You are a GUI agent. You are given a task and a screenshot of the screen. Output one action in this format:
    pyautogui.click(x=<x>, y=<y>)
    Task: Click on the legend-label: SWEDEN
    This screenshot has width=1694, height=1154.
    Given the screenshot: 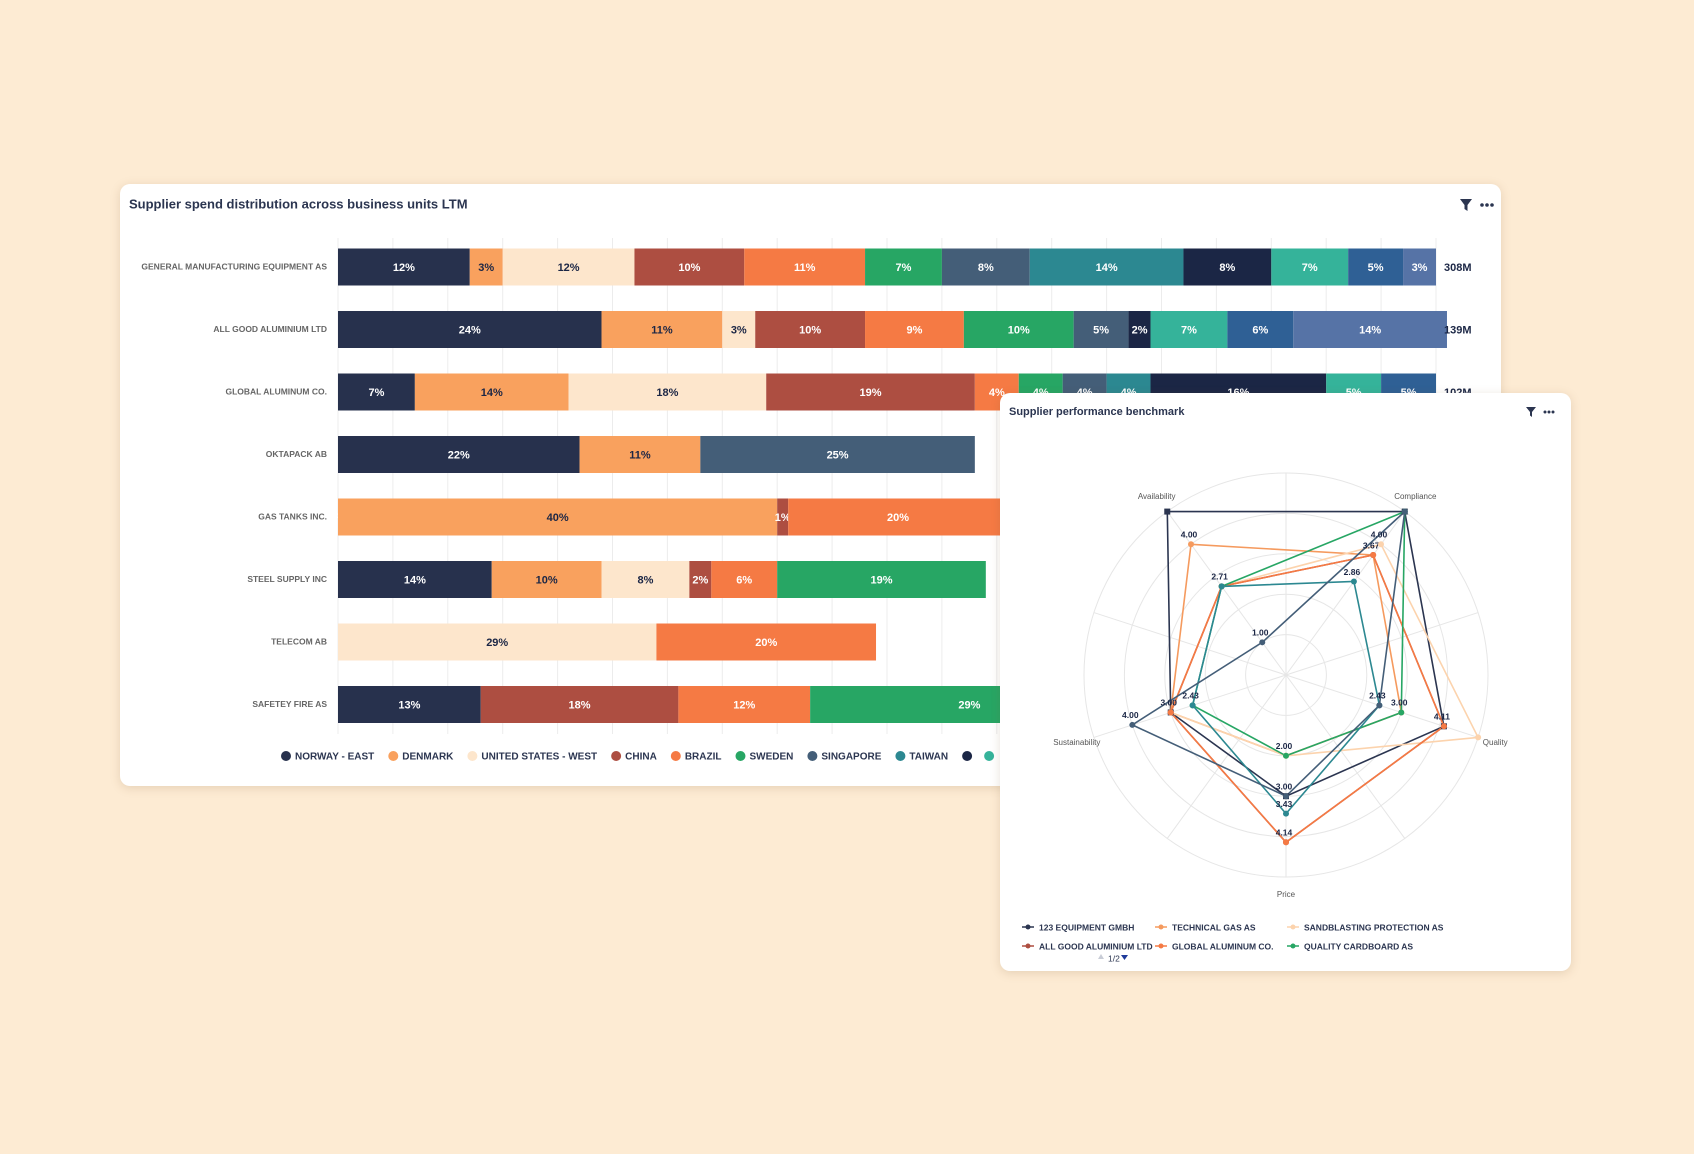 What is the action you would take?
    pyautogui.click(x=771, y=757)
    